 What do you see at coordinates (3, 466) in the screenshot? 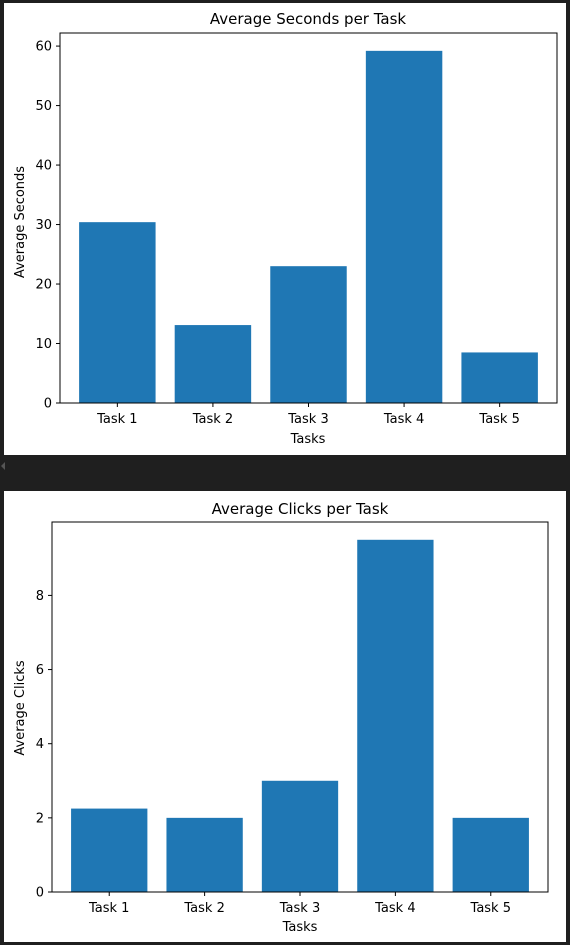
I see `collapse-arrow-icon` at bounding box center [3, 466].